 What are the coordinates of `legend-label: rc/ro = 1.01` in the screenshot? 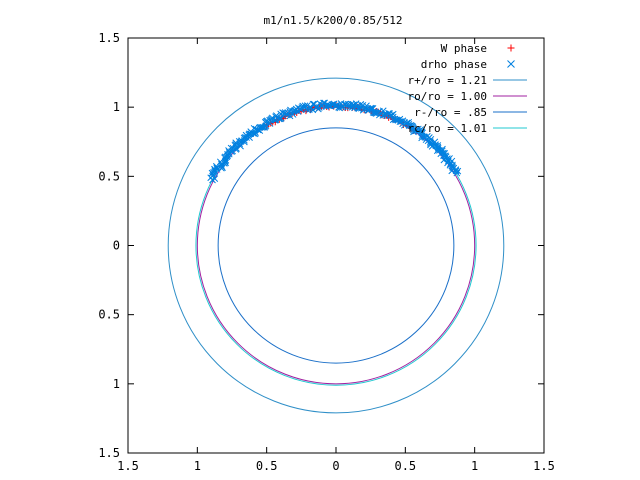 It's located at (447, 128).